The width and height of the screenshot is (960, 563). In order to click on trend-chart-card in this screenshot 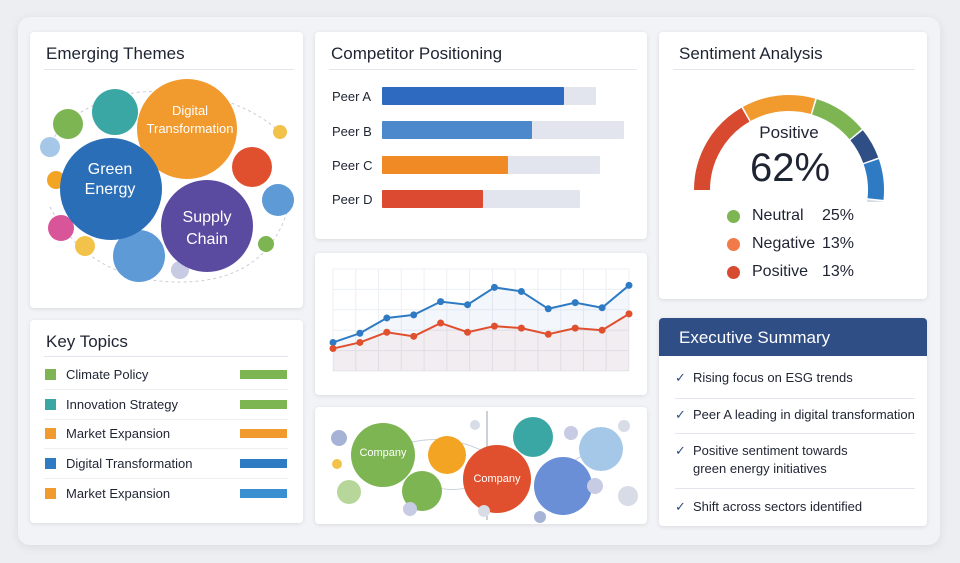, I will do `click(481, 324)`.